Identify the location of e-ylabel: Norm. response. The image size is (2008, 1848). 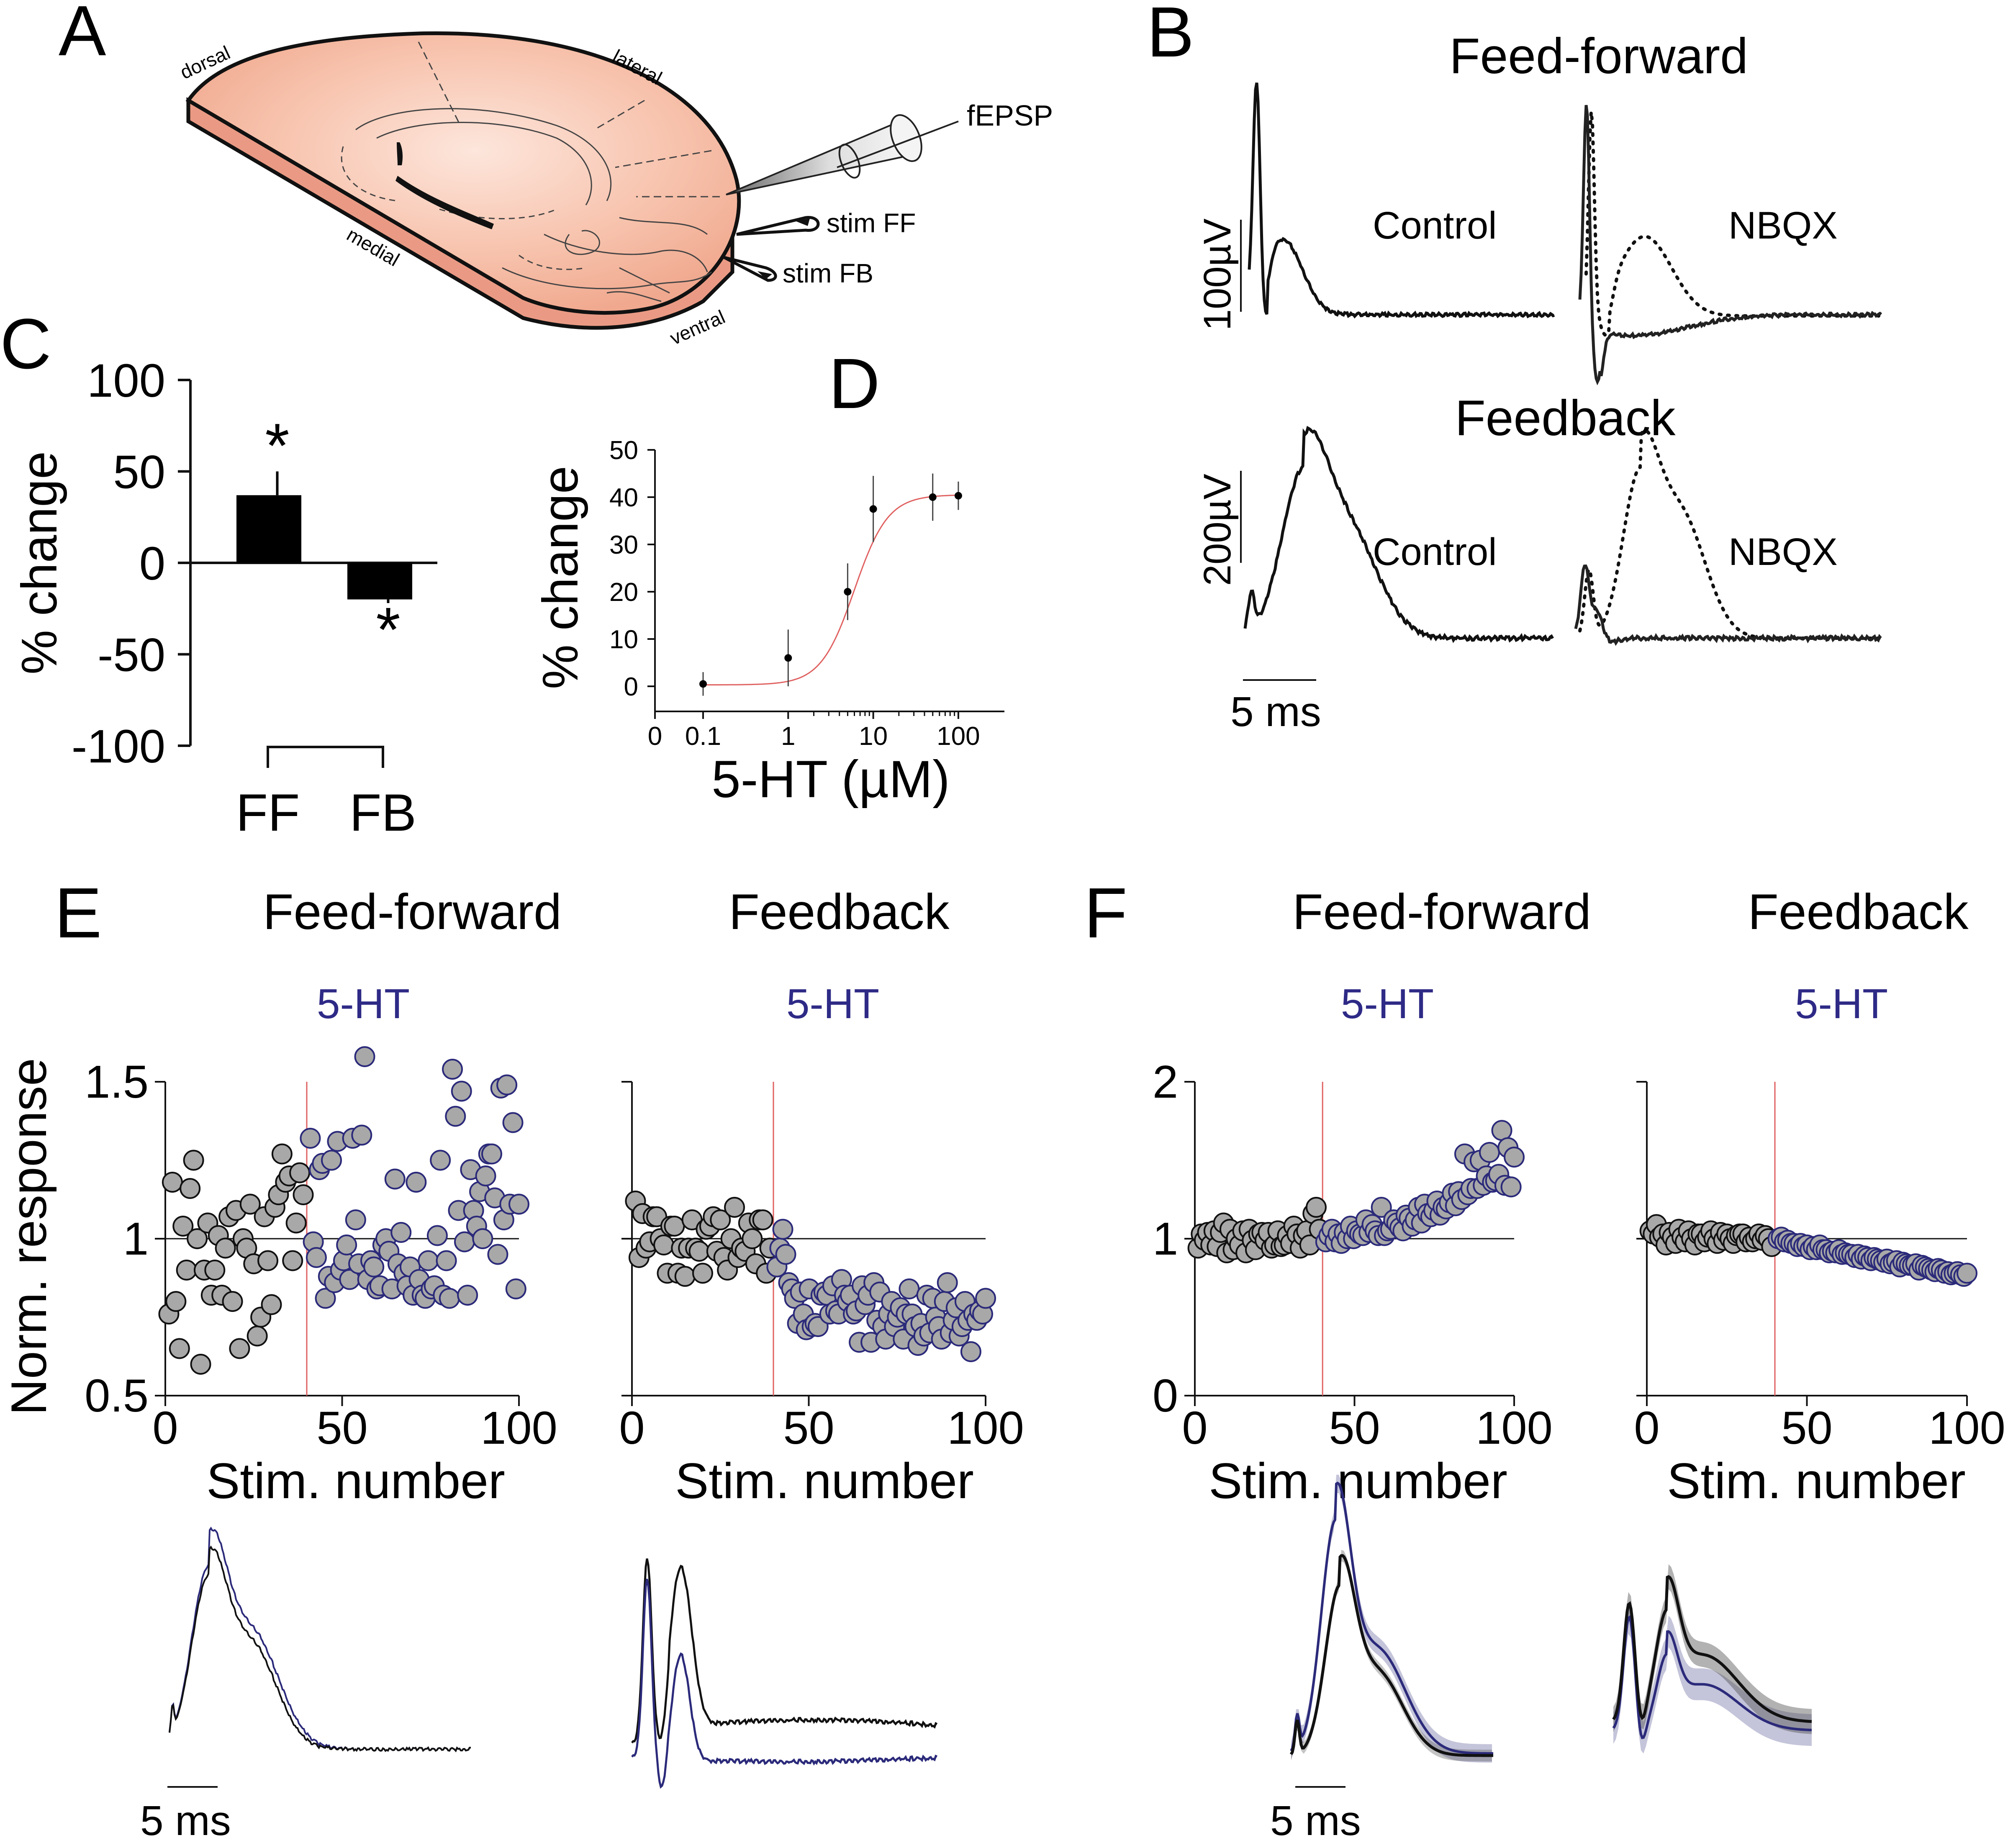
(29, 1236).